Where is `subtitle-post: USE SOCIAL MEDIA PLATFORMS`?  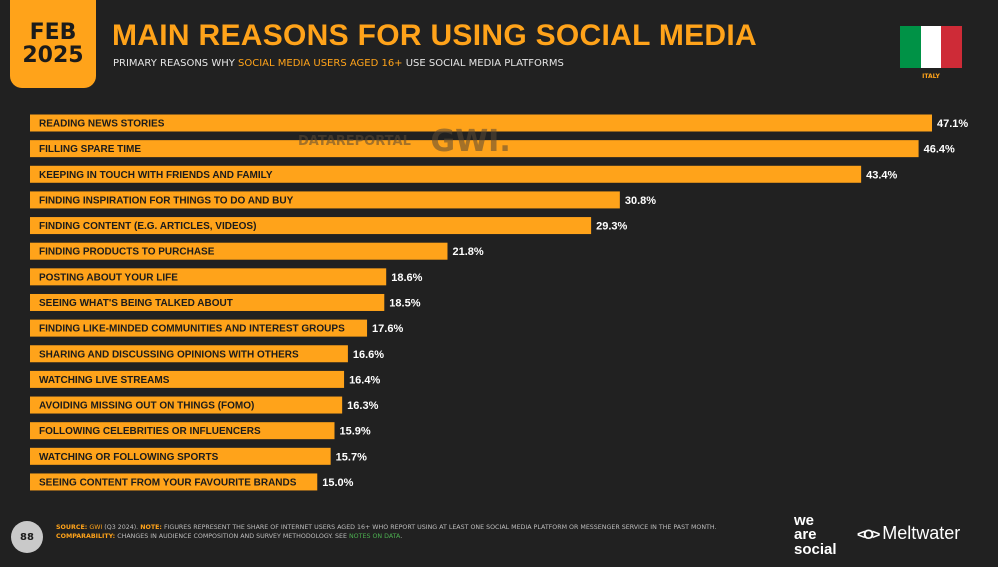
subtitle-post: USE SOCIAL MEDIA PLATFORMS is located at coordinates (483, 63).